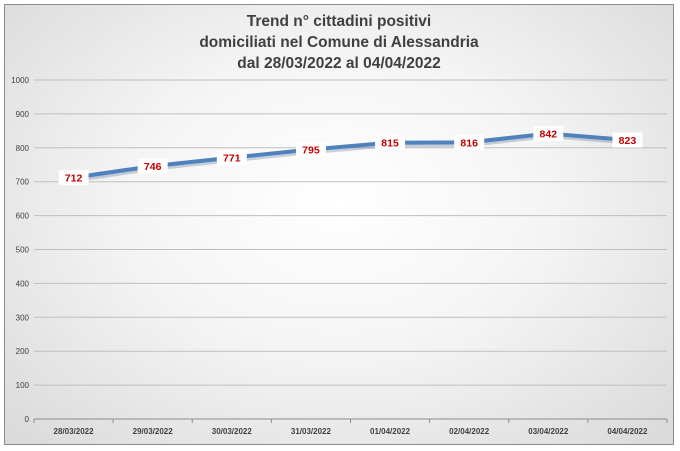 This screenshot has height=451, width=680. I want to click on x-tick-label: 28/03/2022, so click(74, 431).